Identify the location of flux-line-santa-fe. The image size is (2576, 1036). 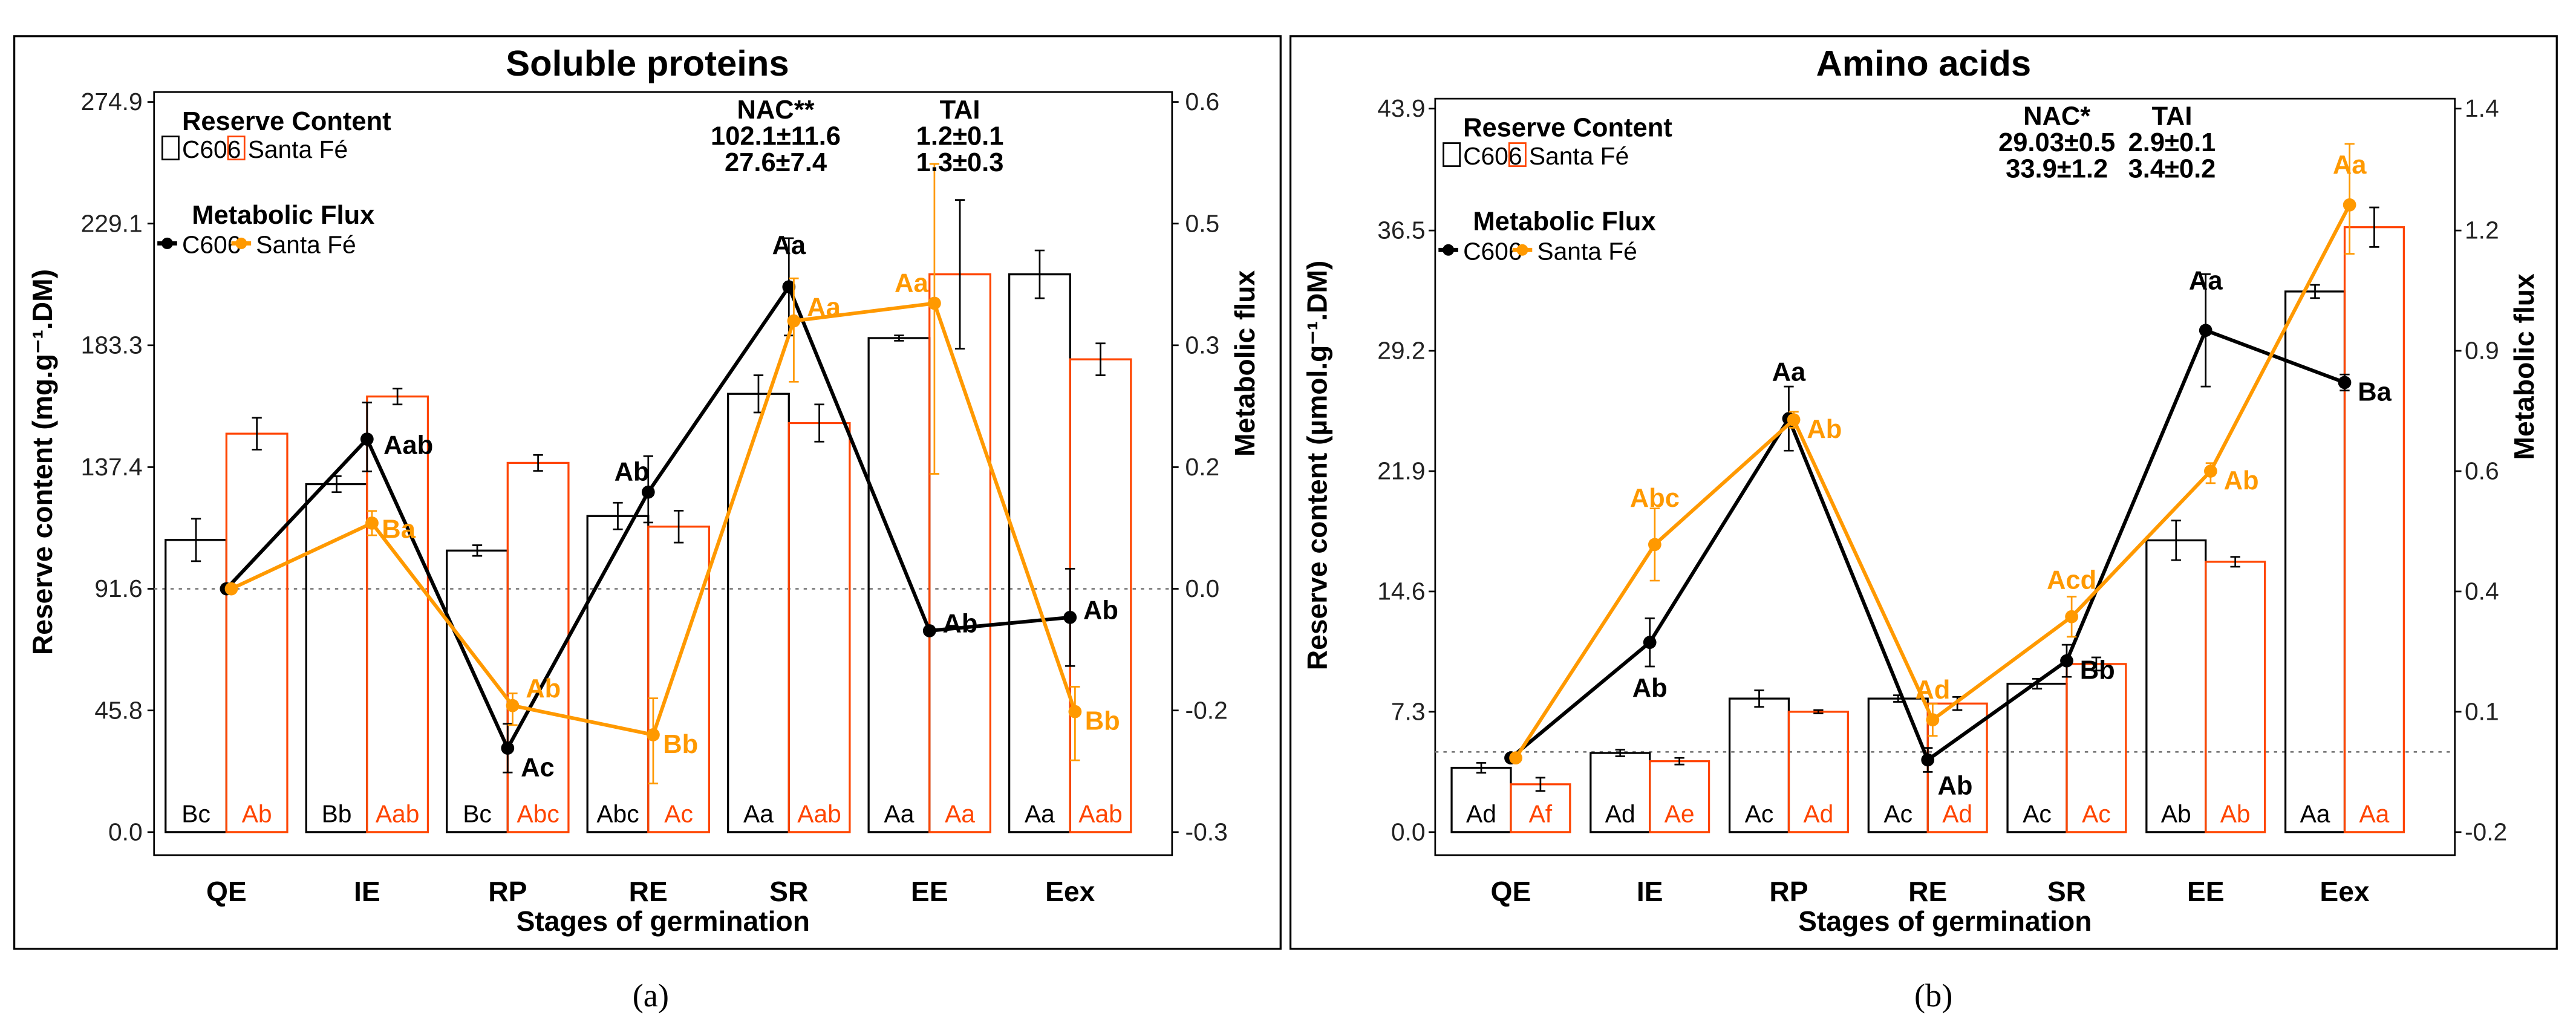
(653, 519).